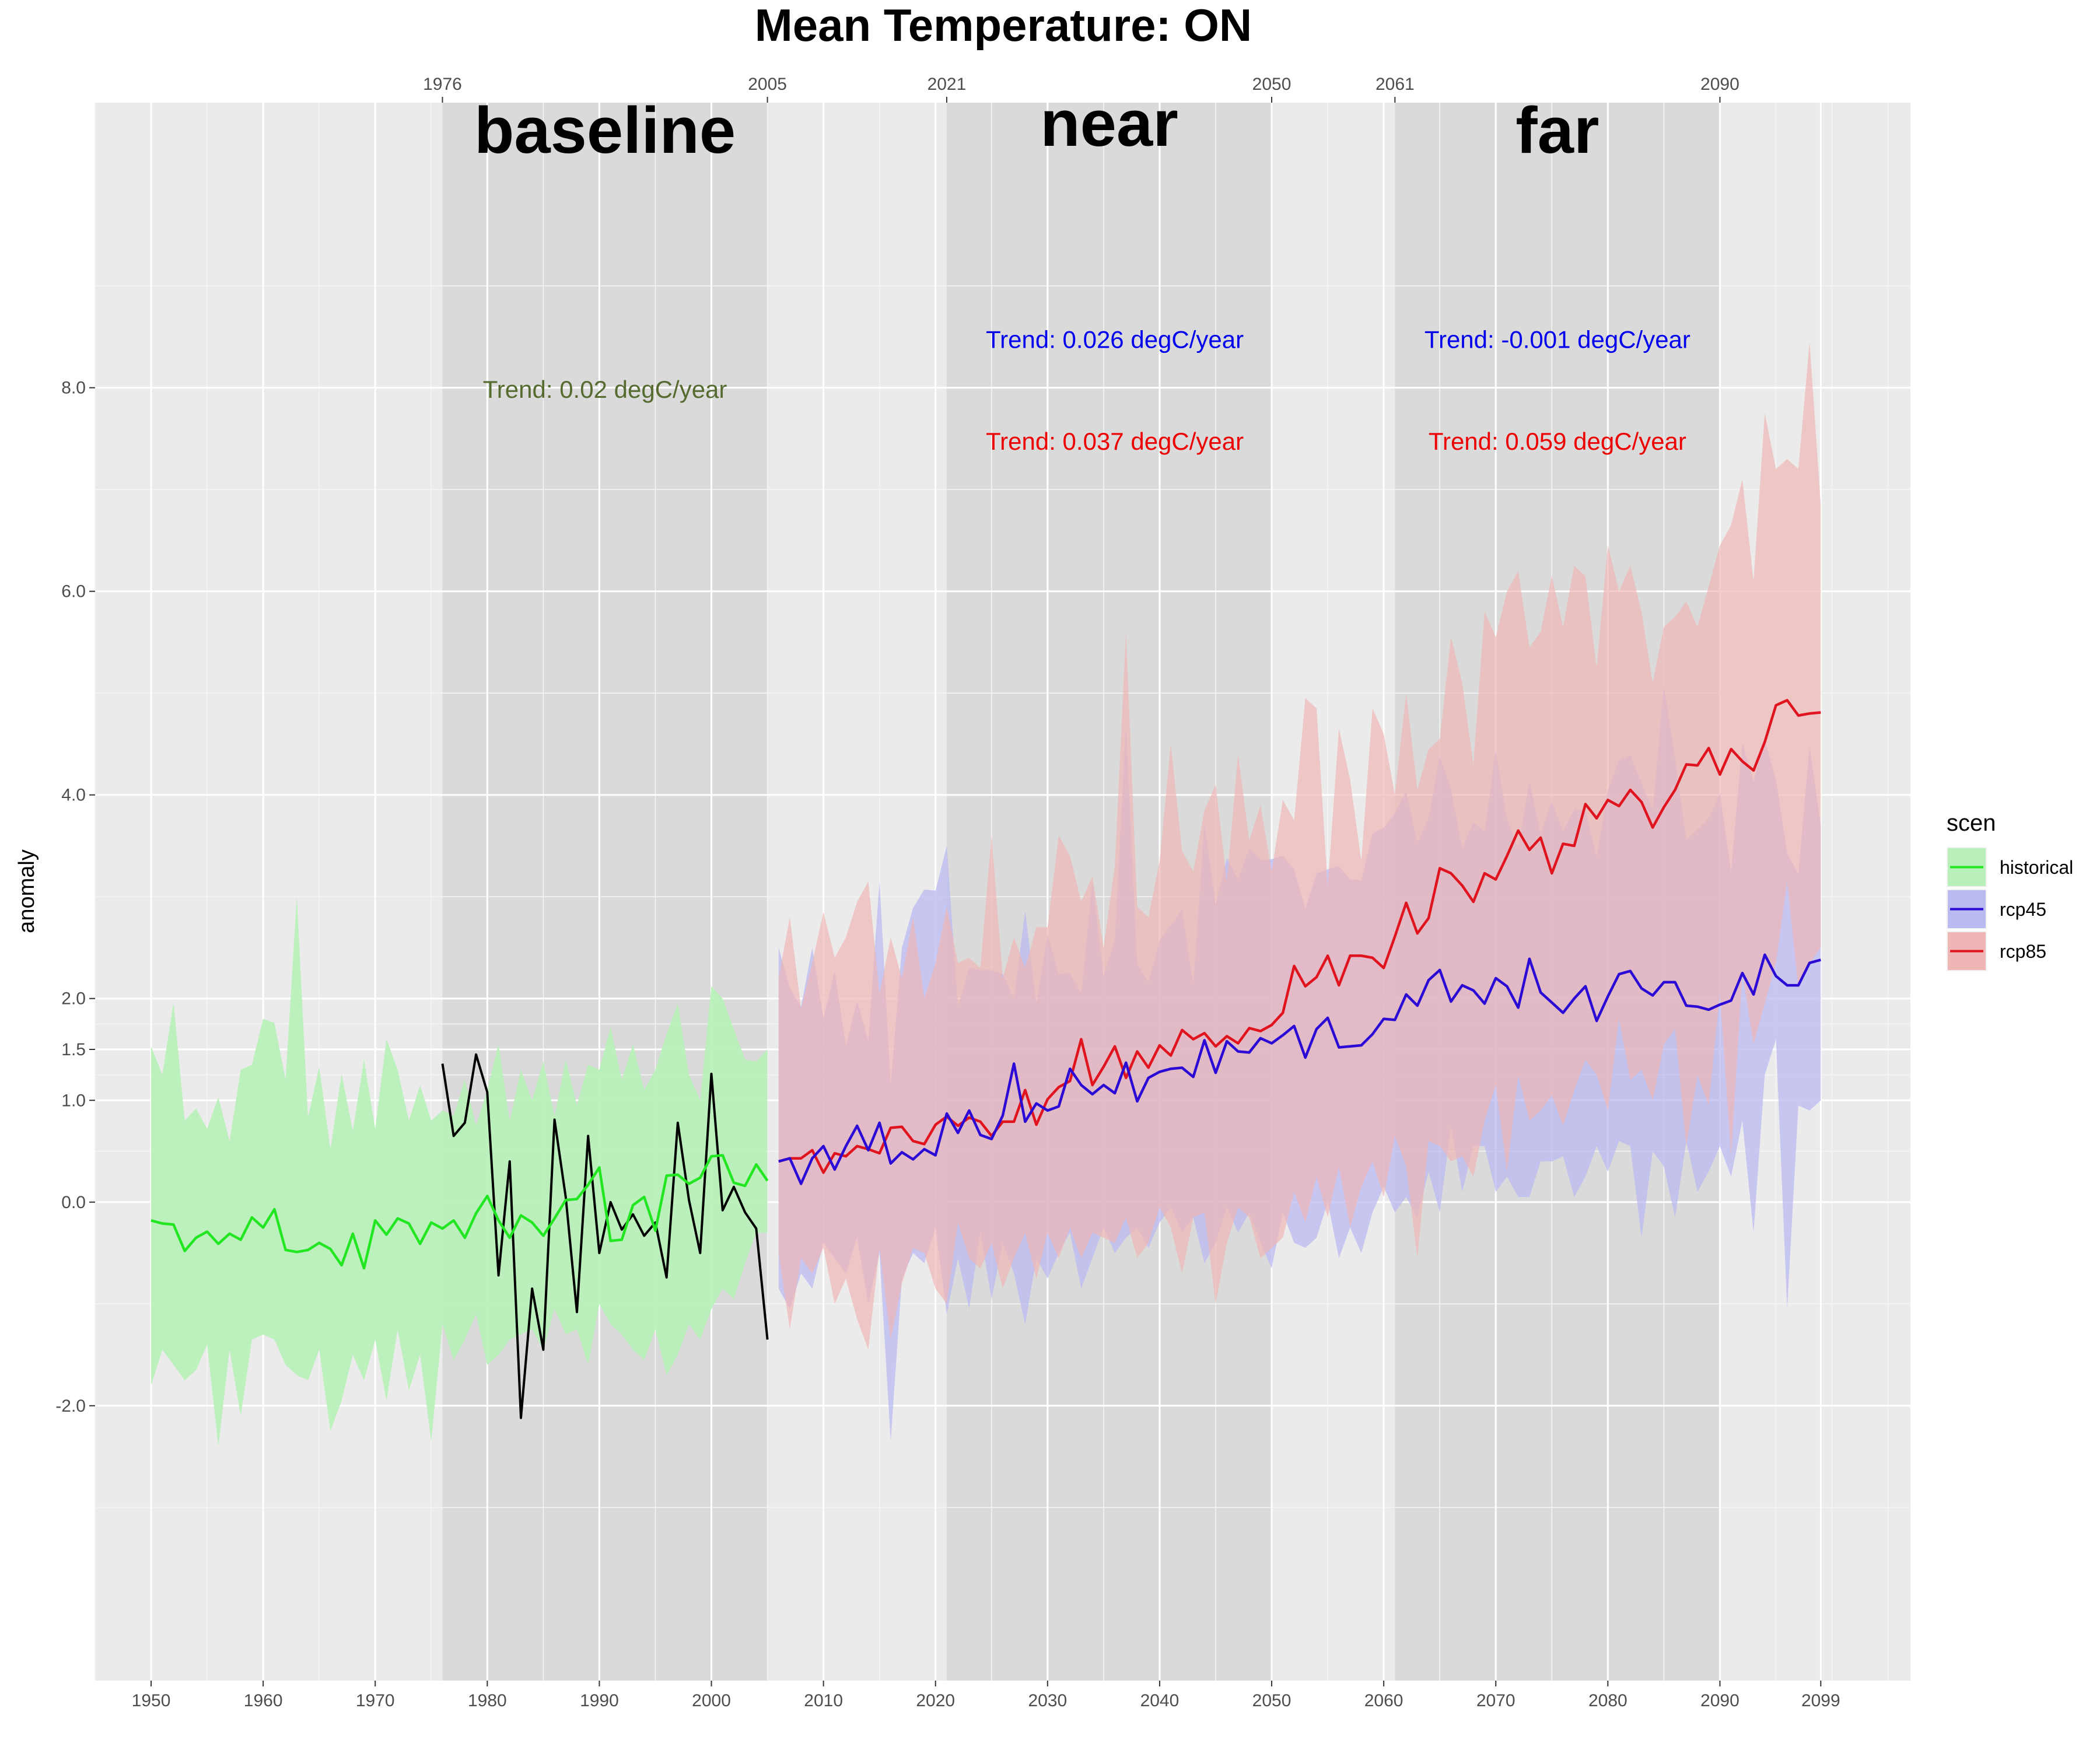 This screenshot has width=2100, height=1750. I want to click on x-top-tick-label: 2005, so click(767, 85).